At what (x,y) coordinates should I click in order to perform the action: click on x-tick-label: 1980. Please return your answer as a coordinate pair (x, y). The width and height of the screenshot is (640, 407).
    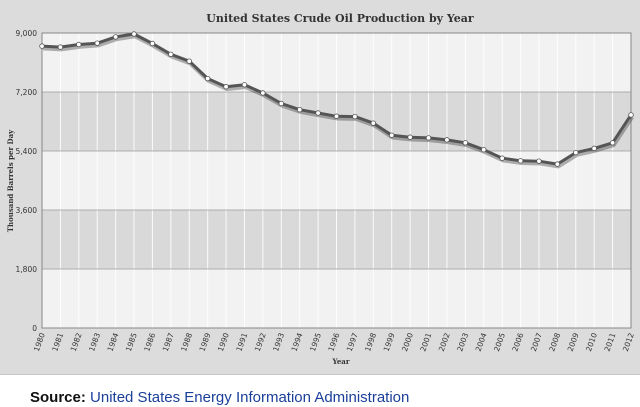
    Looking at the image, I should click on (39, 341).